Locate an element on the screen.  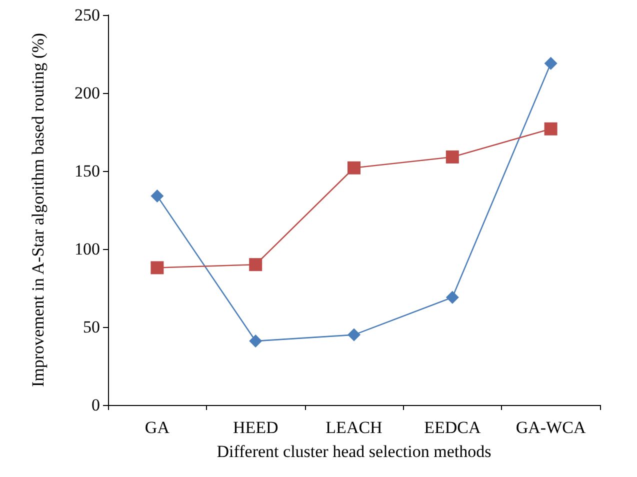
x-axis-title: Different cluster head selection methods is located at coordinates (354, 451).